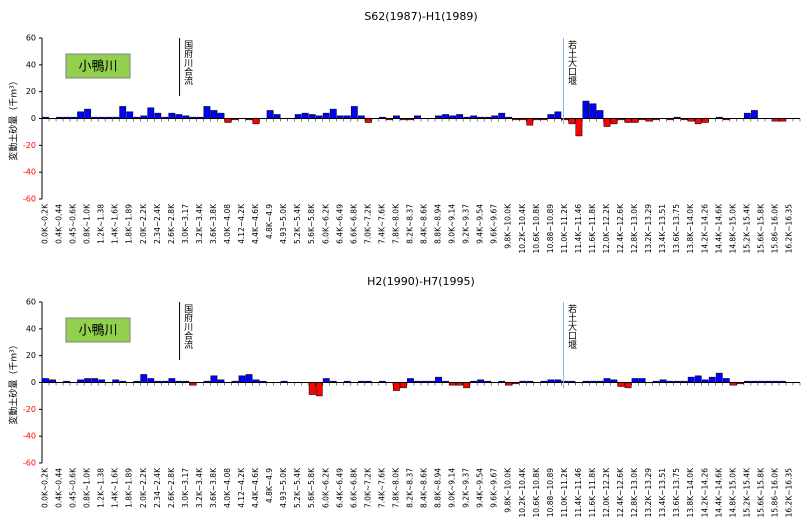 The height and width of the screenshot is (521, 811). Describe the element at coordinates (297, 487) in the screenshot. I see `x-tick-label: 5.2K~5.4K` at that location.